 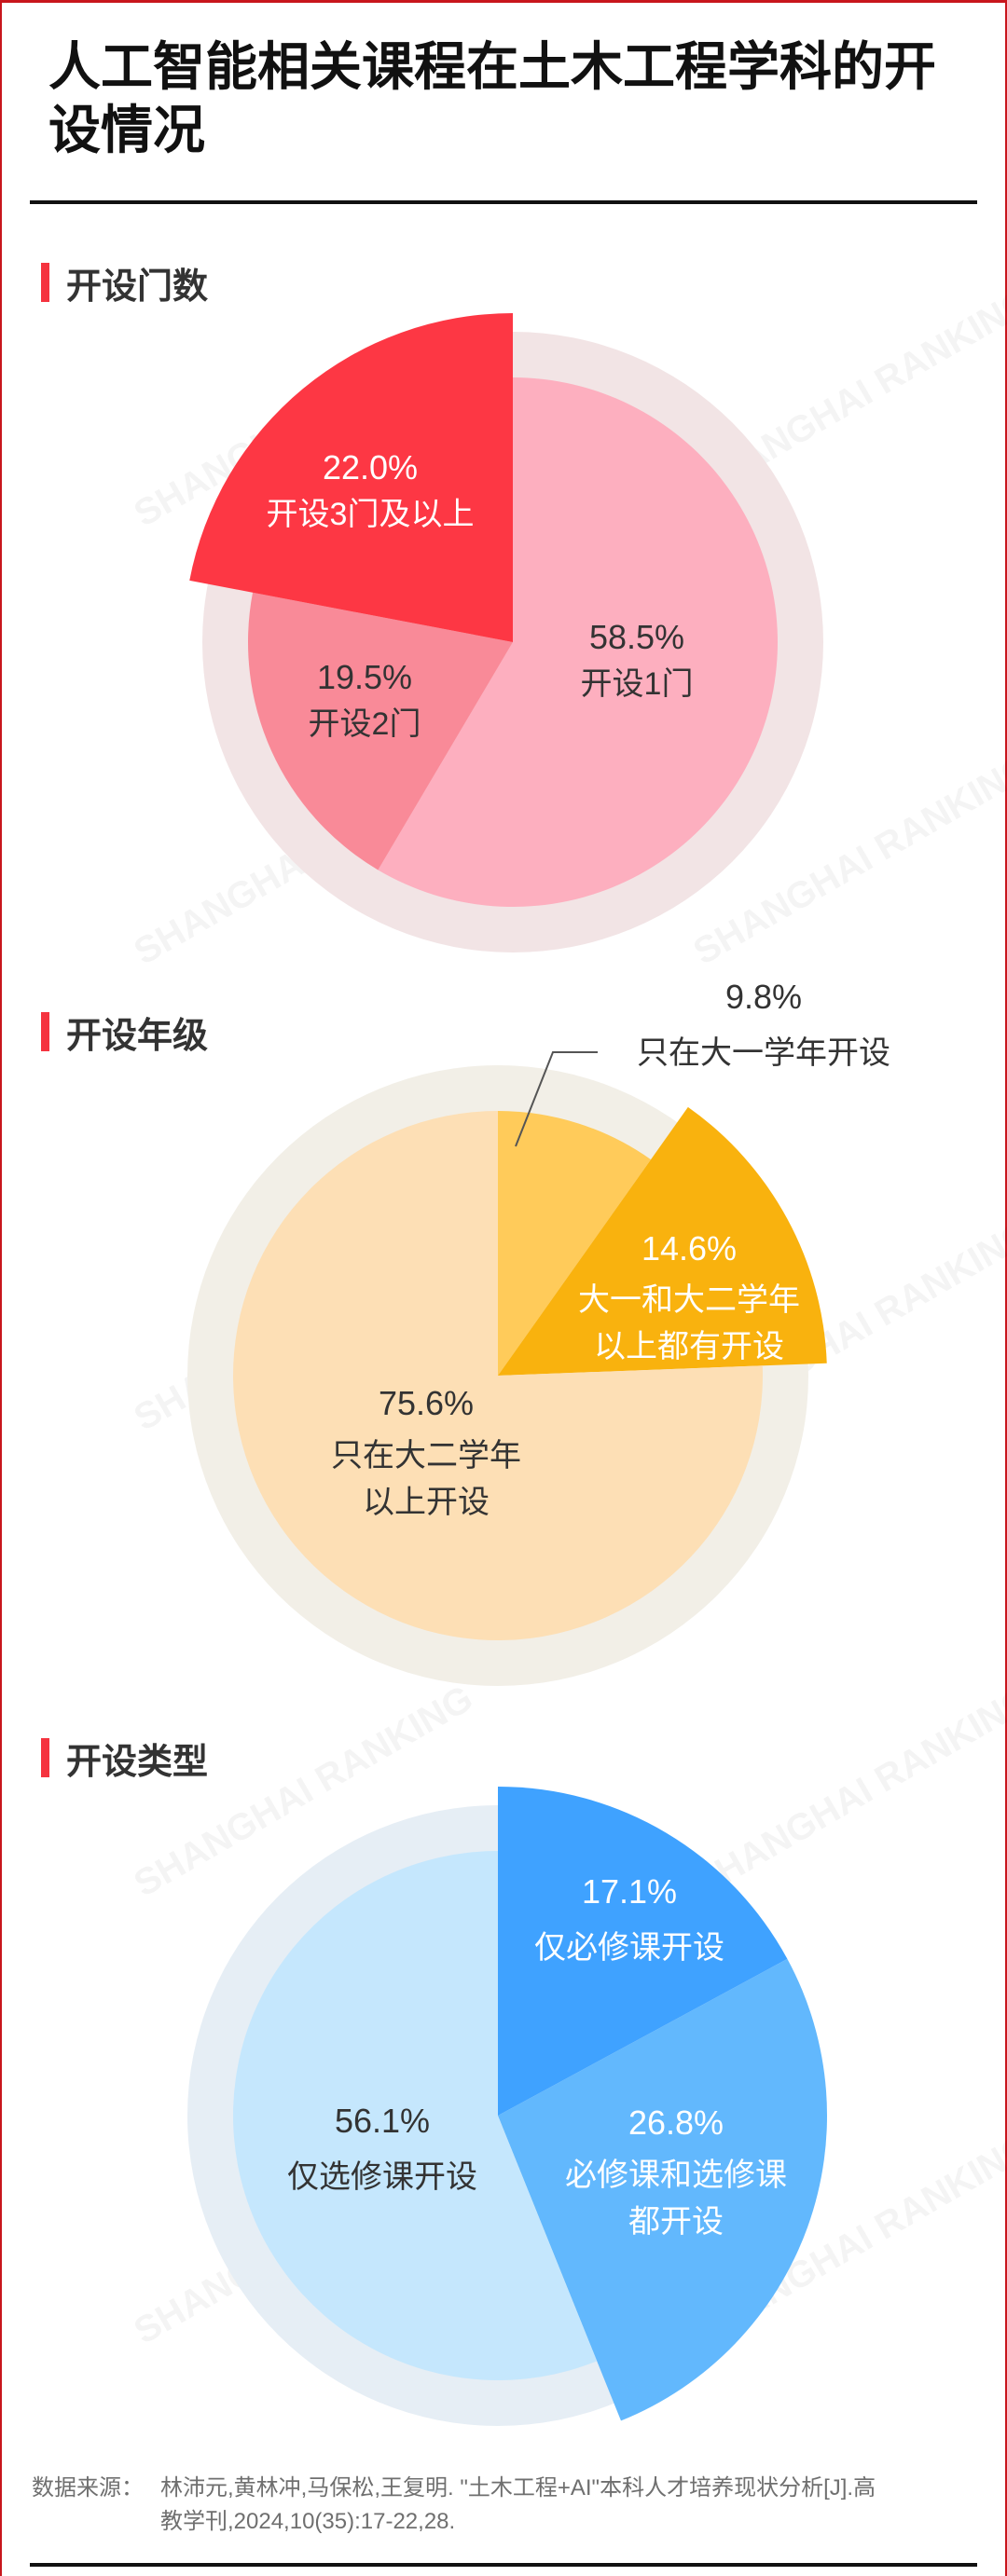 What do you see at coordinates (124, 1034) in the screenshot?
I see `section-heading-grade: 开设年级` at bounding box center [124, 1034].